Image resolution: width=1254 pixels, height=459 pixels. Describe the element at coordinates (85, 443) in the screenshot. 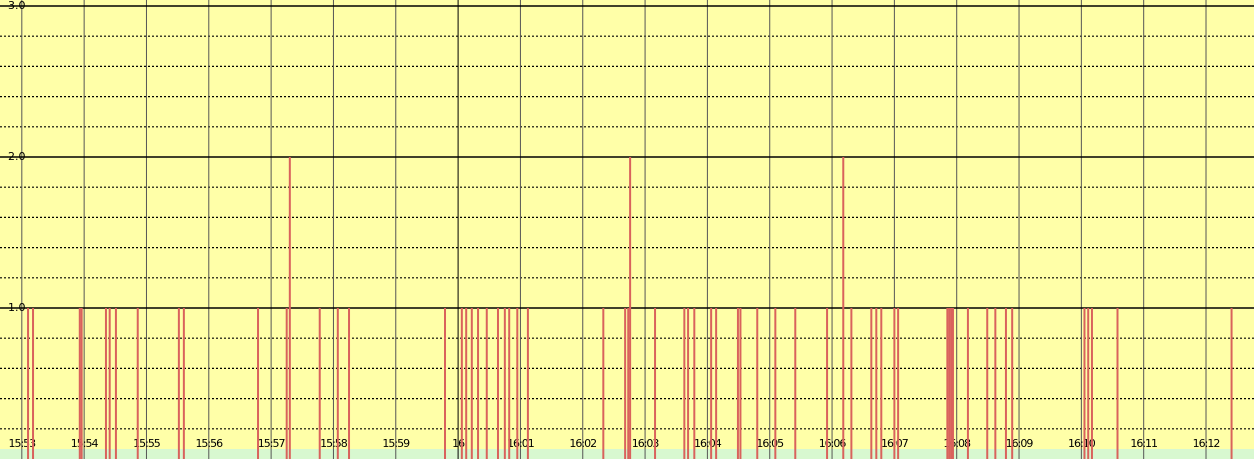

I see `x-tick-label: 15:54` at that location.